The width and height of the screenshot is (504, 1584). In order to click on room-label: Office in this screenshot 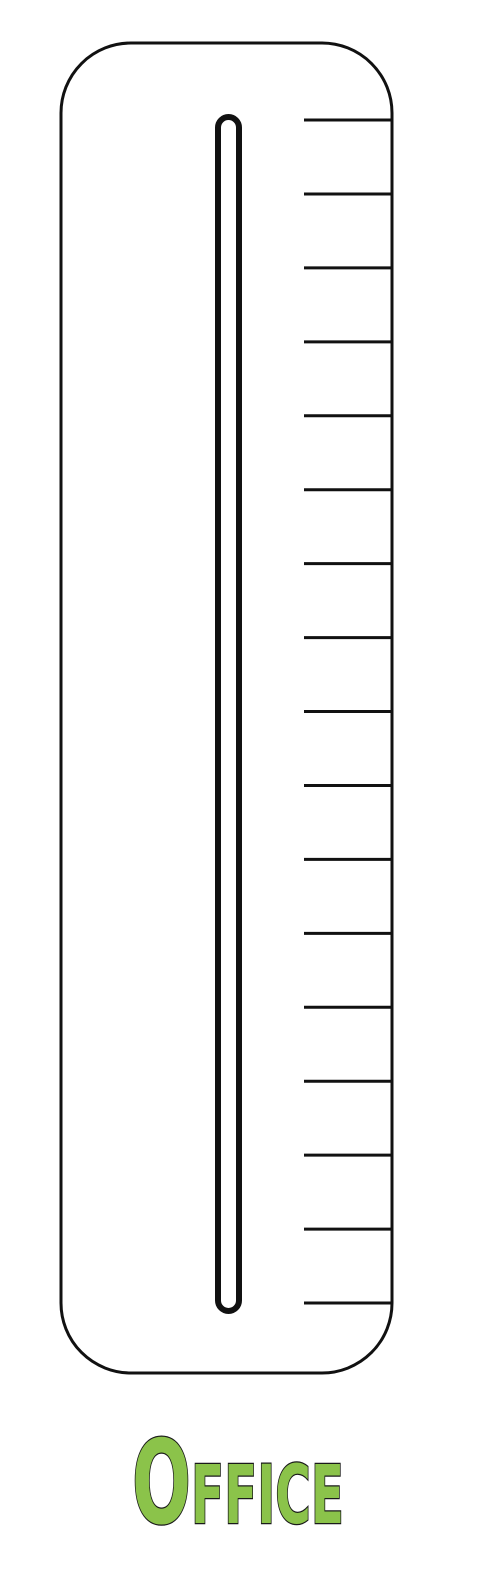, I will do `click(252, 1470)`.